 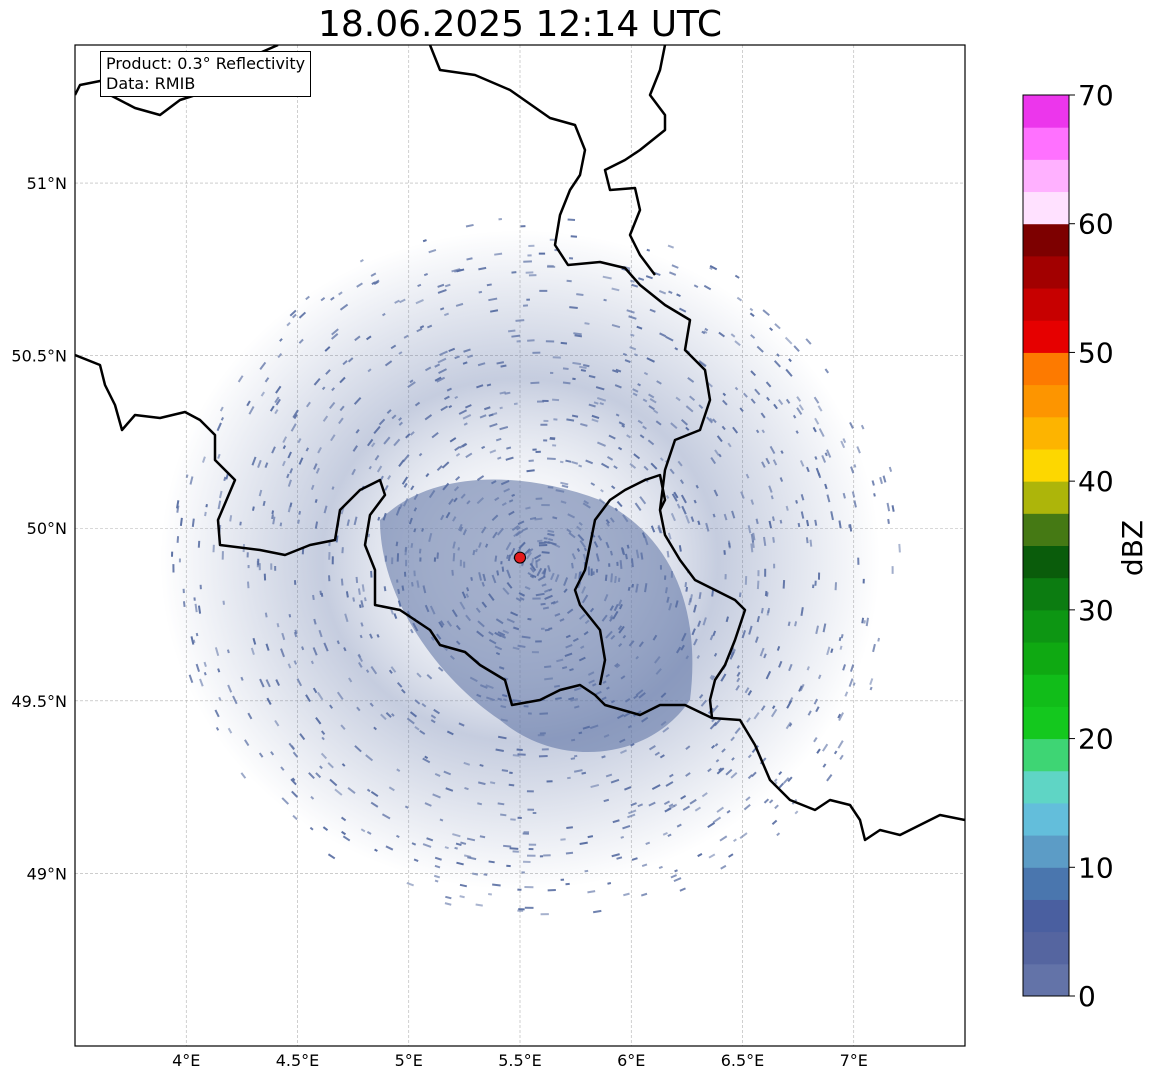 What do you see at coordinates (47, 528) in the screenshot?
I see `y-tick-label: 50°N` at bounding box center [47, 528].